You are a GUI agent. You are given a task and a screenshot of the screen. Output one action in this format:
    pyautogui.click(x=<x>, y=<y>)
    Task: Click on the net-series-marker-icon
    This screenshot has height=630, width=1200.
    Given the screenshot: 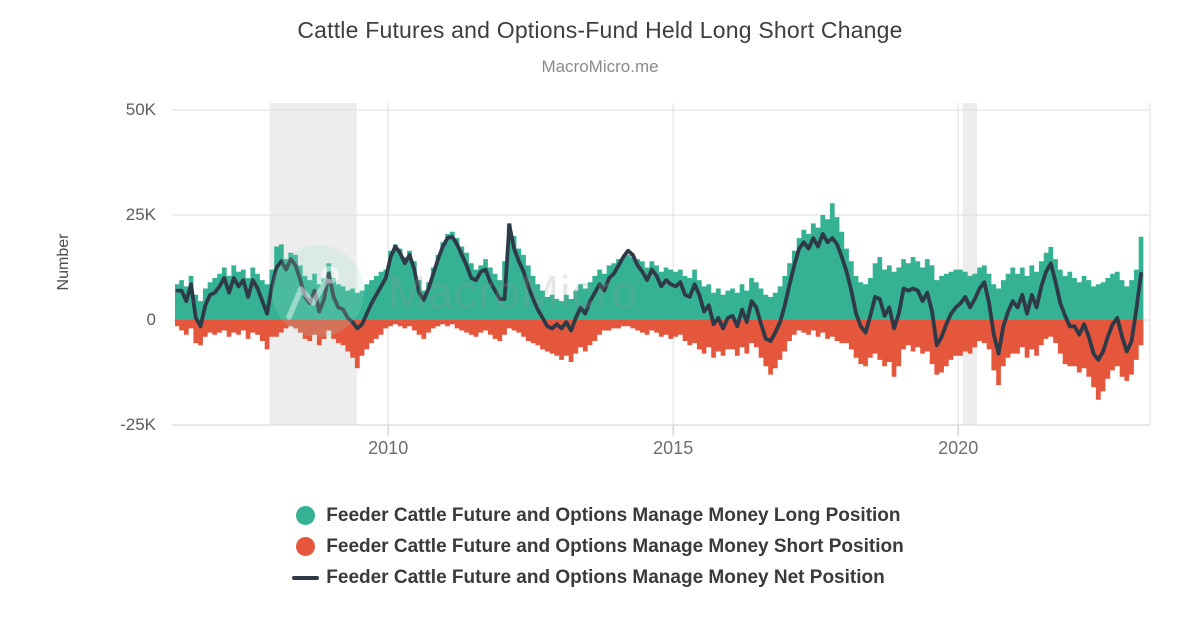 What is the action you would take?
    pyautogui.click(x=306, y=577)
    